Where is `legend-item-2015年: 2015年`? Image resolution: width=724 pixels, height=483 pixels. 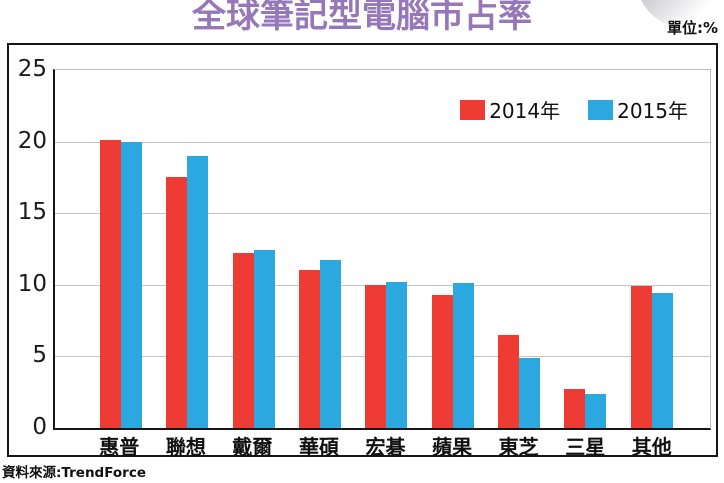
legend-item-2015年: 2015年 is located at coordinates (638, 109).